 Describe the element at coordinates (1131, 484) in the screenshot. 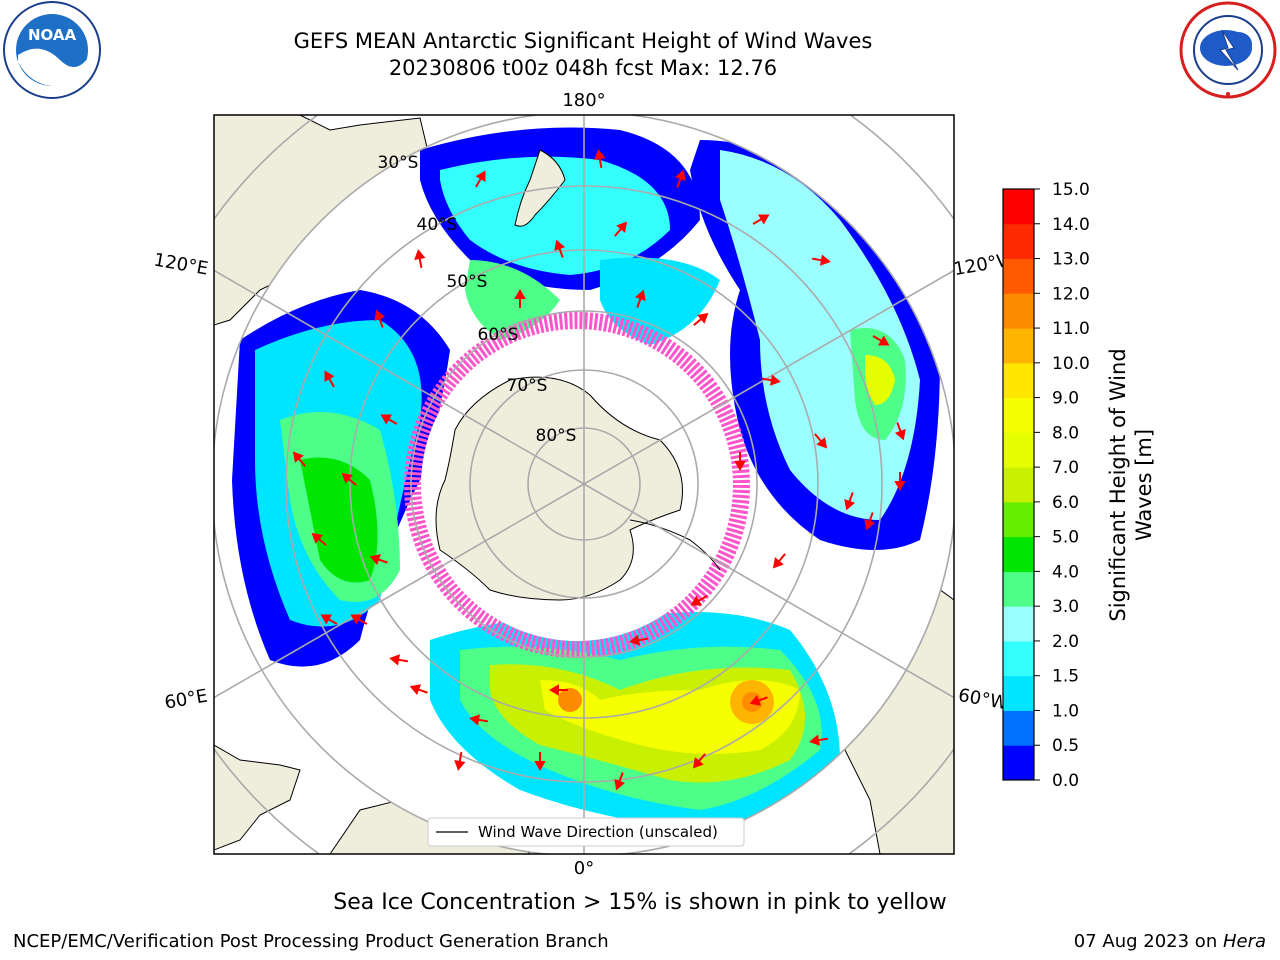

I see `colorbar-label: Significant Height of Wind Waves [m]` at that location.